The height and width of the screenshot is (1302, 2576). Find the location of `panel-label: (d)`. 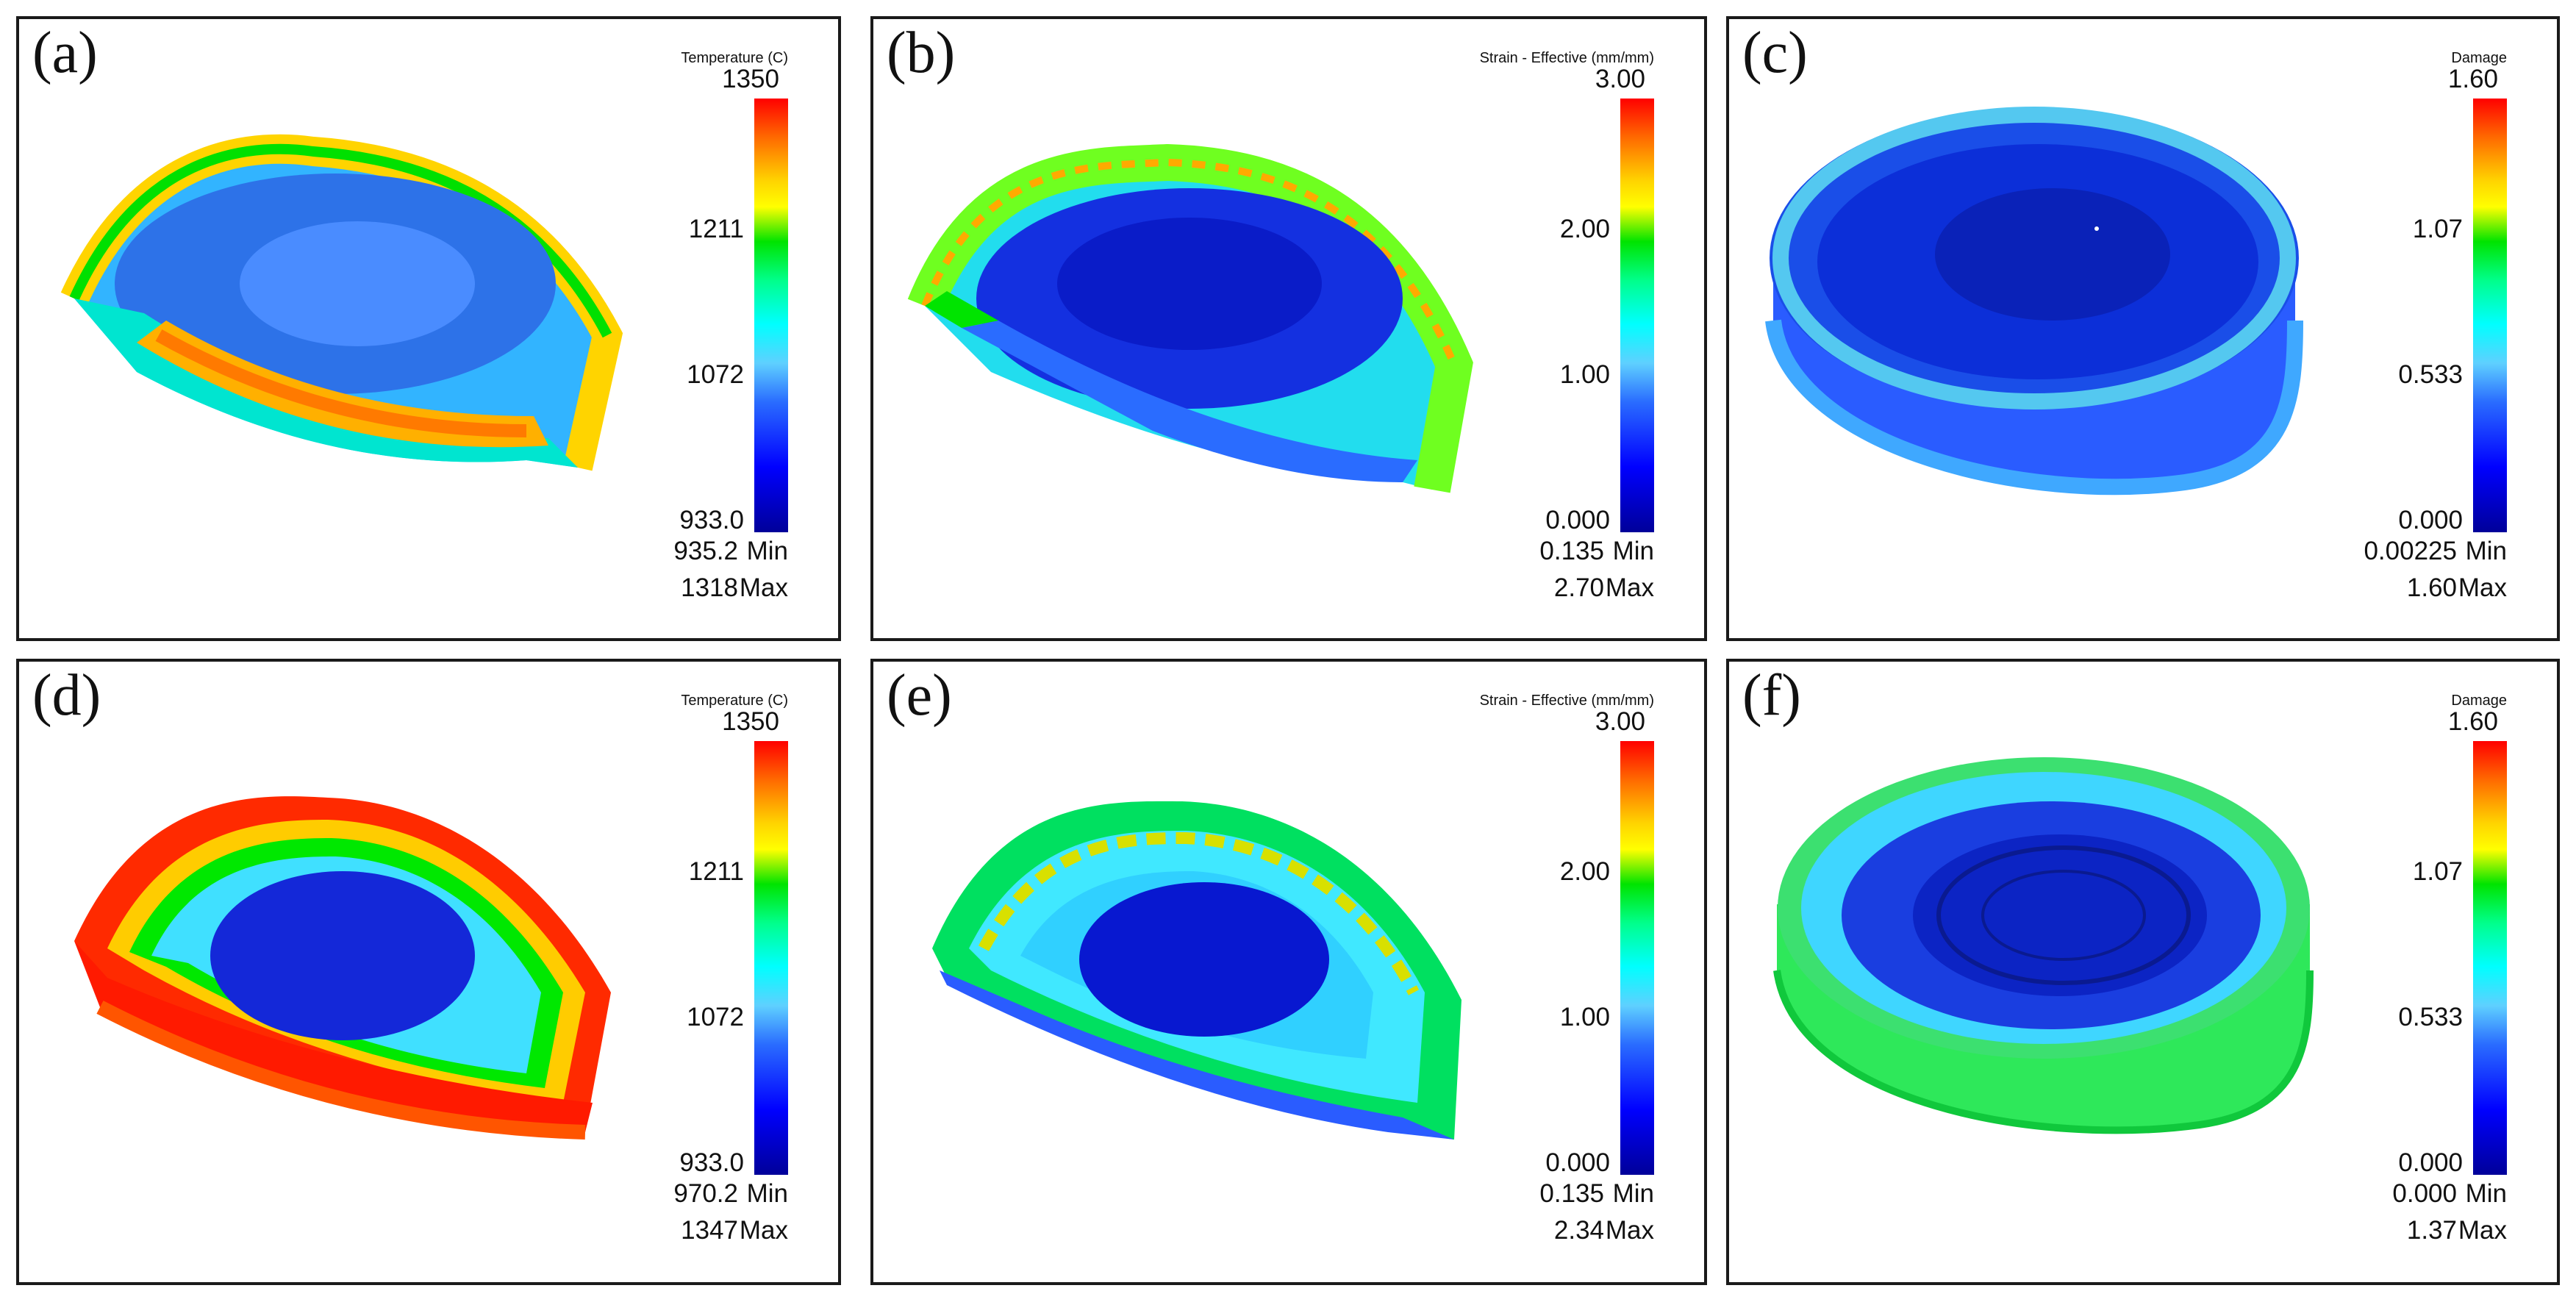

panel-label: (d) is located at coordinates (66, 695).